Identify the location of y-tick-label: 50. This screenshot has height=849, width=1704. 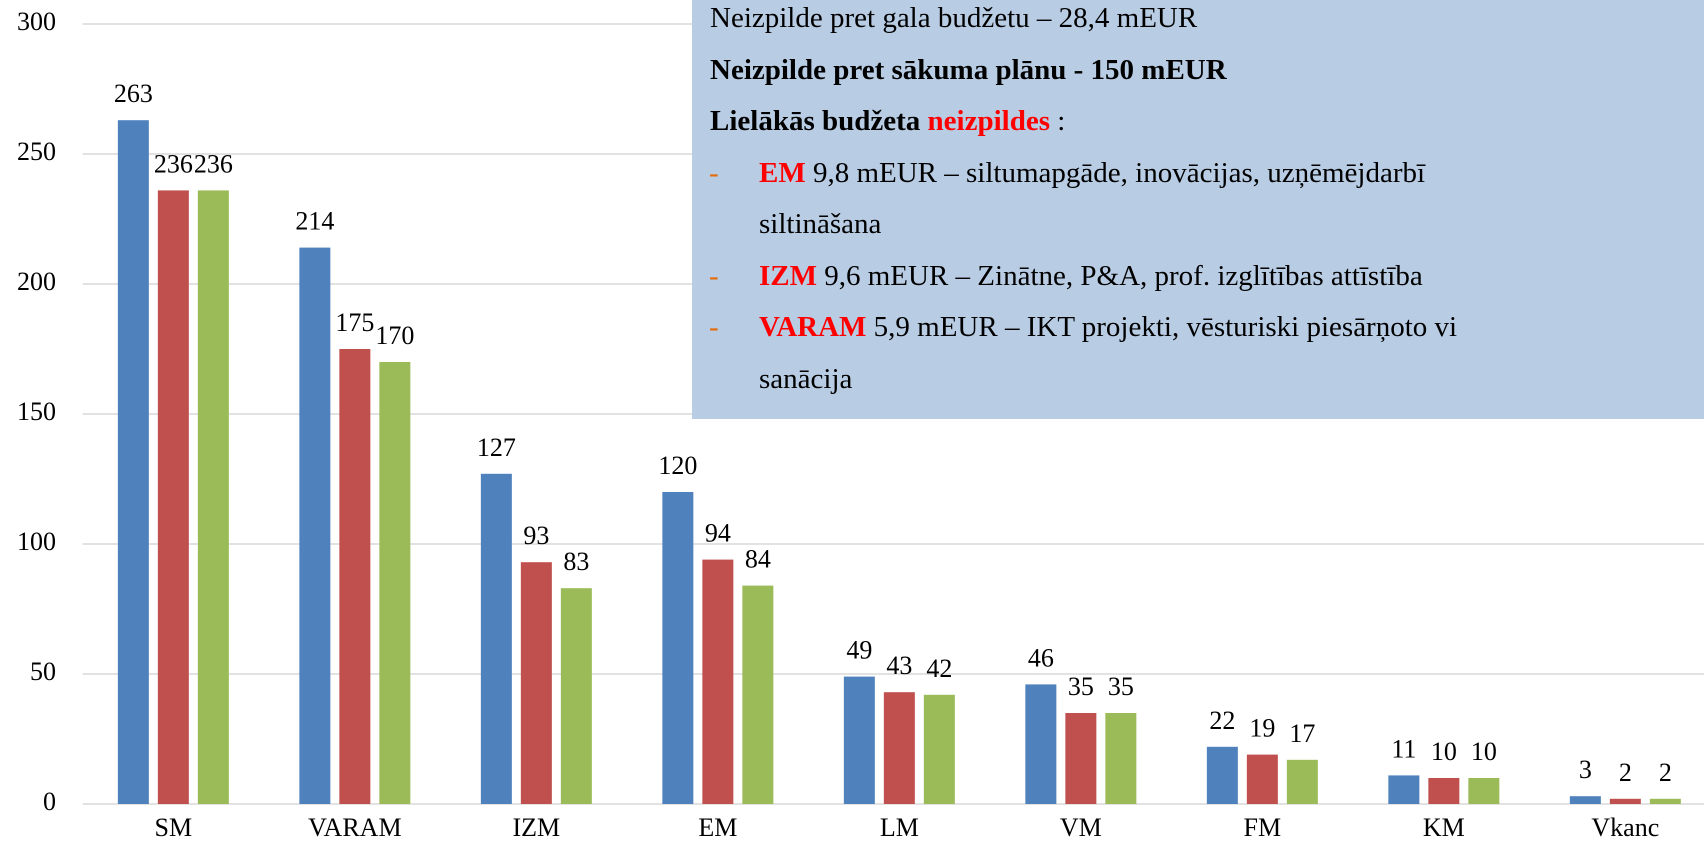
(43, 671).